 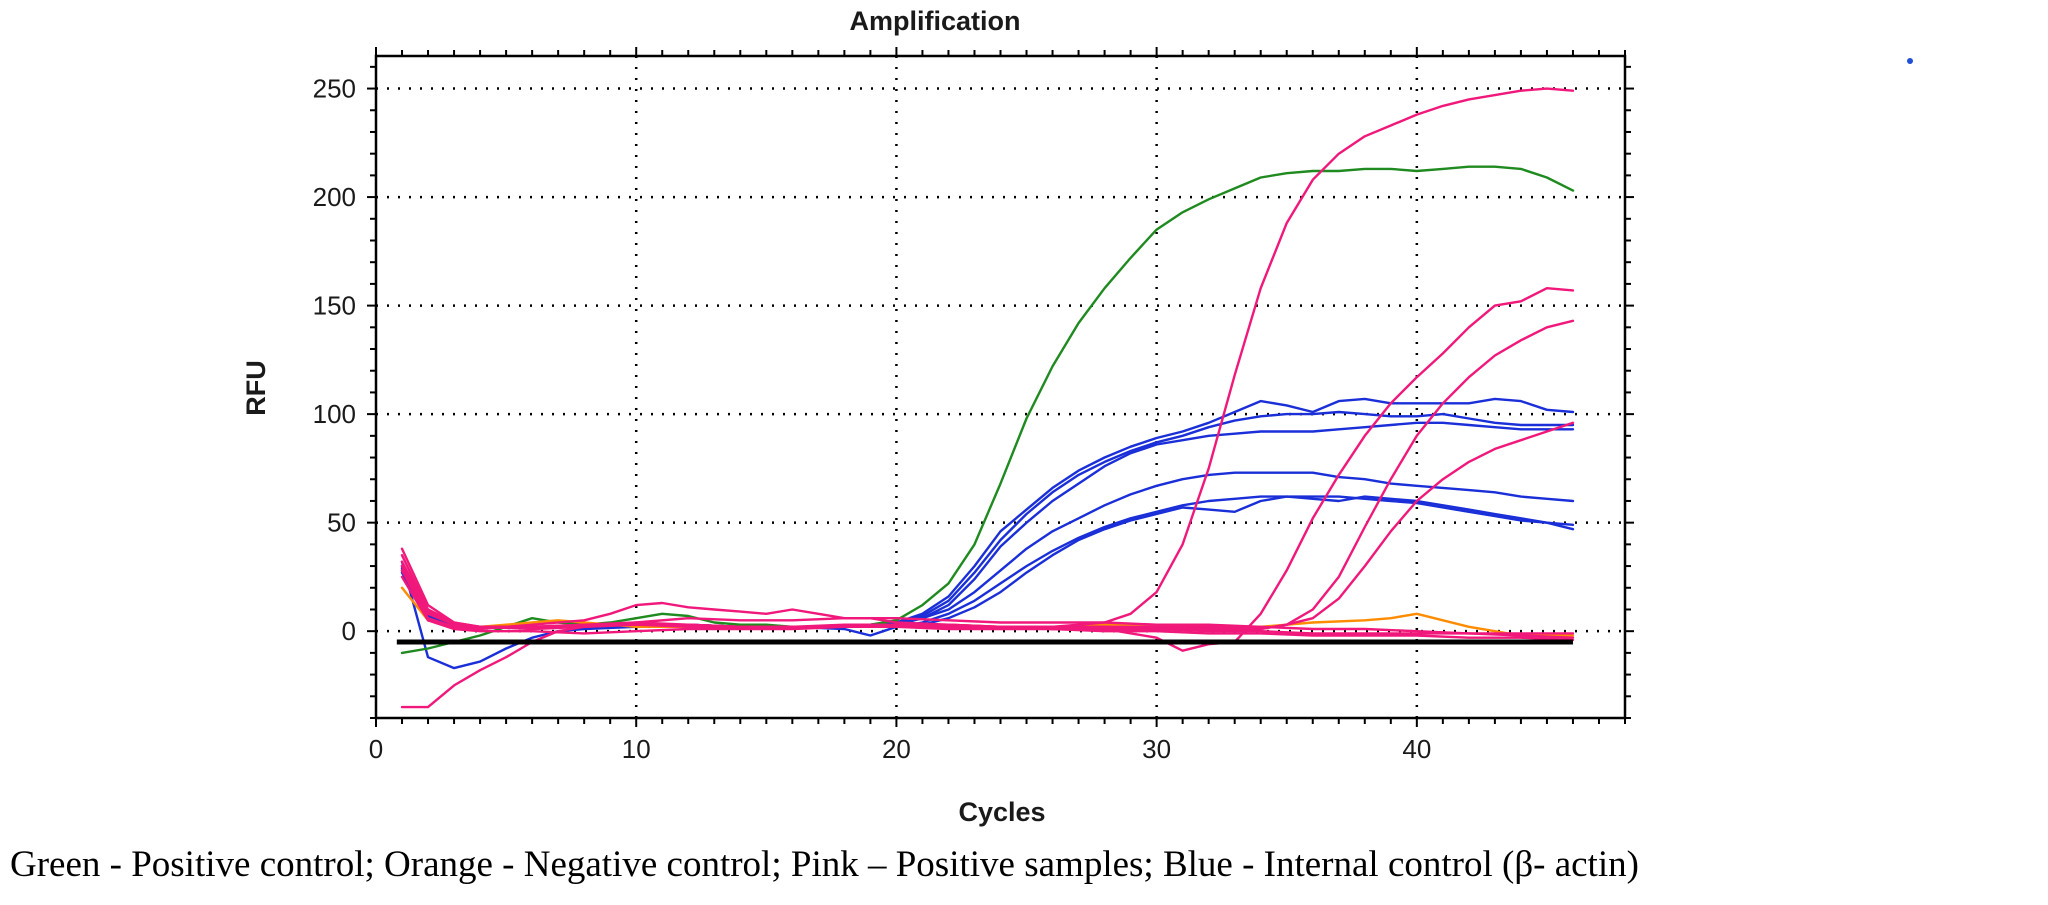 What do you see at coordinates (1156, 749) in the screenshot?
I see `x-tick-label: 30` at bounding box center [1156, 749].